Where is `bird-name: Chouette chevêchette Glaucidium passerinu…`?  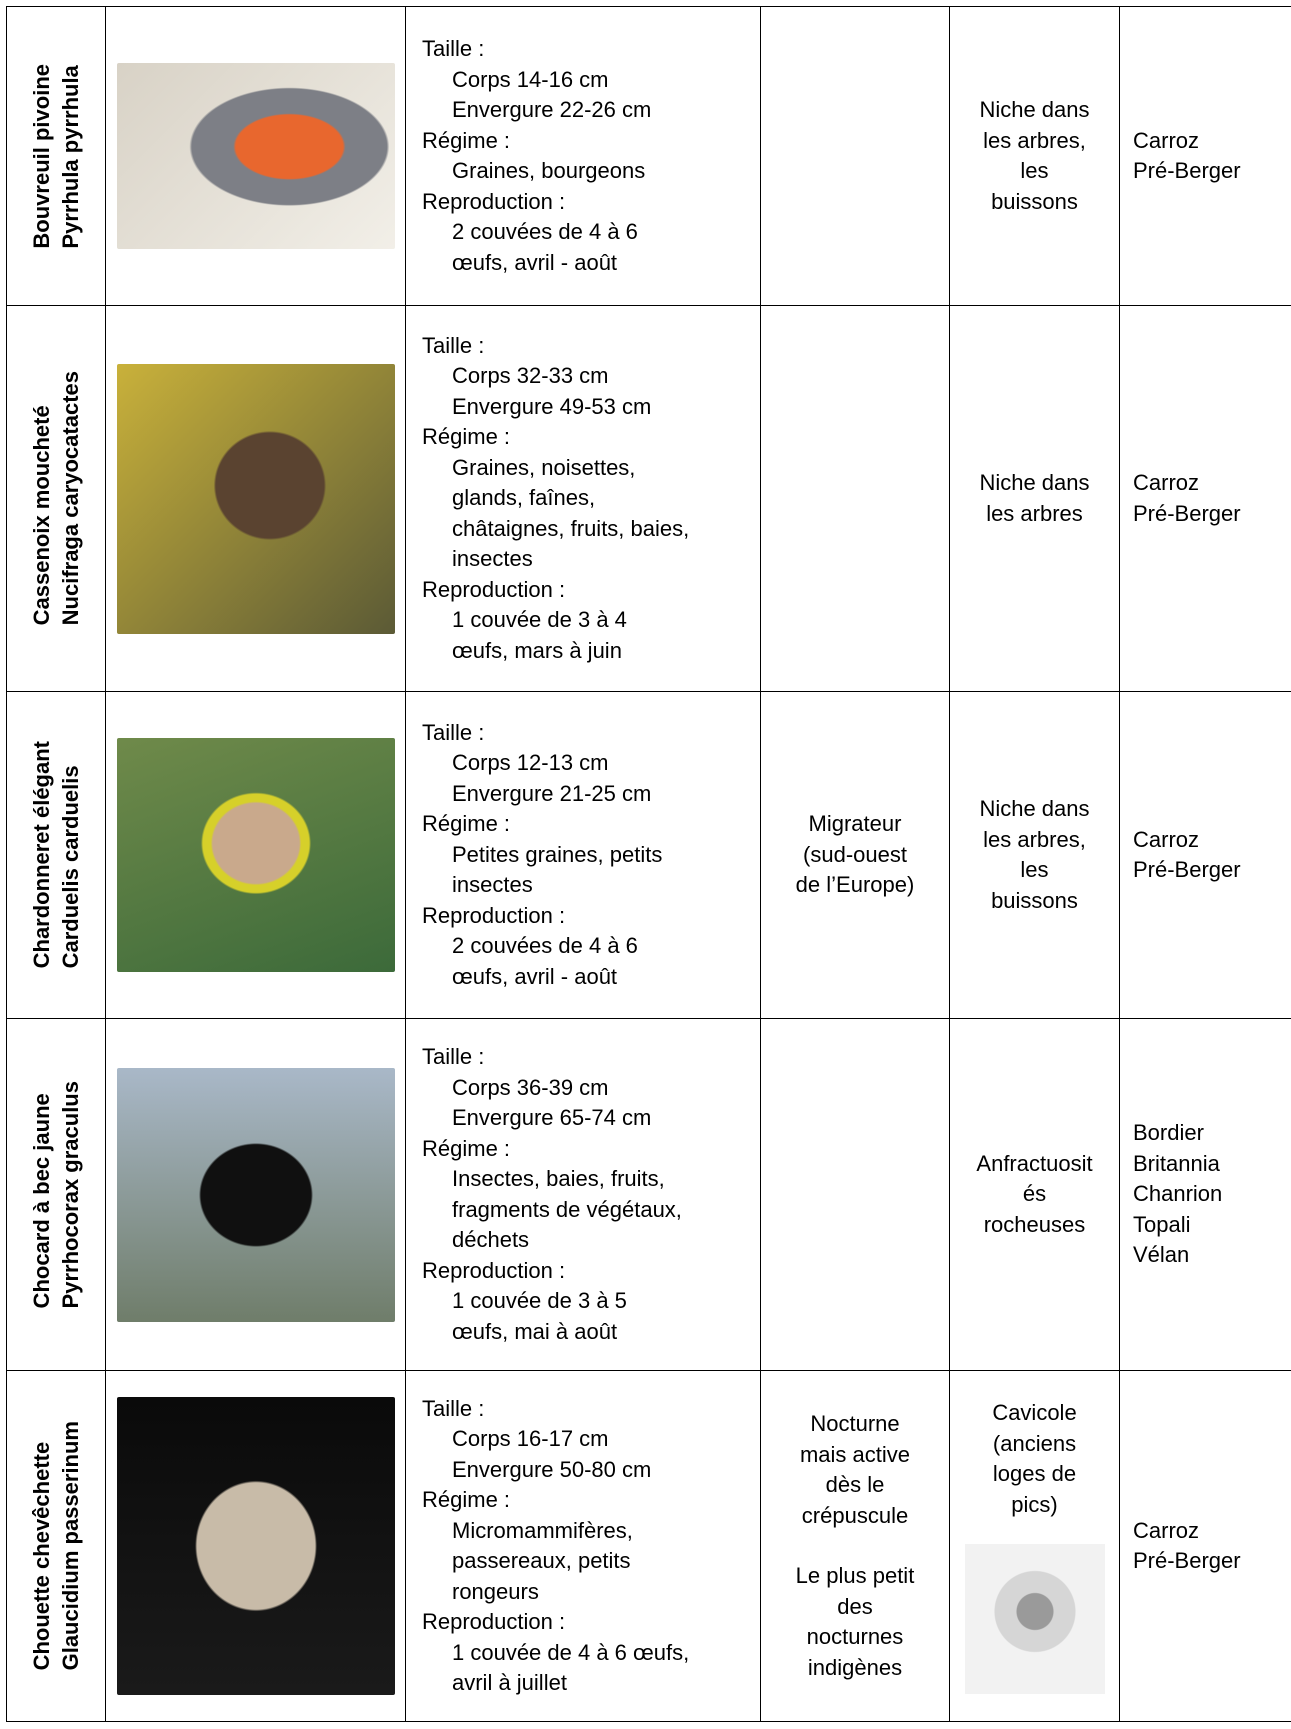
bird-name: Chouette chevêchette Glaucidium passerinu… is located at coordinates (56, 1545).